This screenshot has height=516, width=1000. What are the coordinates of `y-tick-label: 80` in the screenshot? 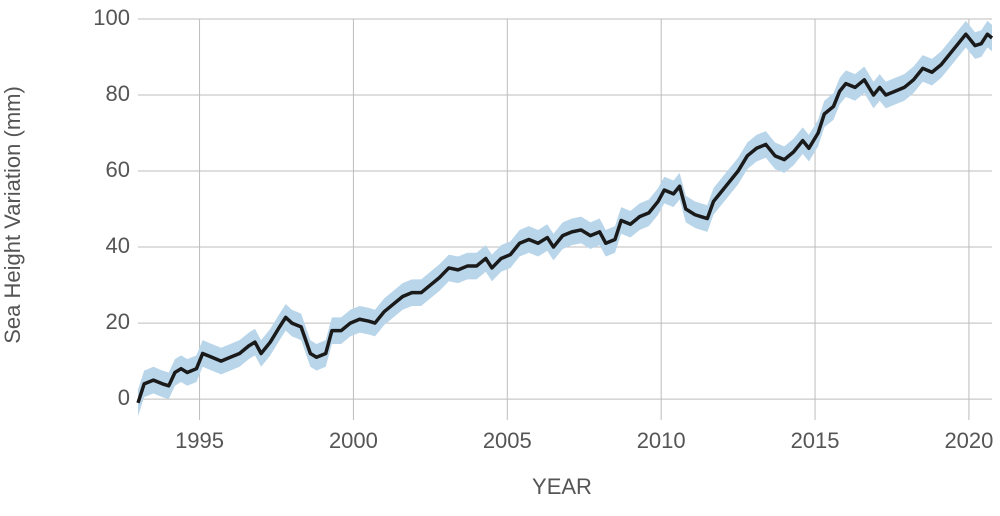 It's located at (118, 93).